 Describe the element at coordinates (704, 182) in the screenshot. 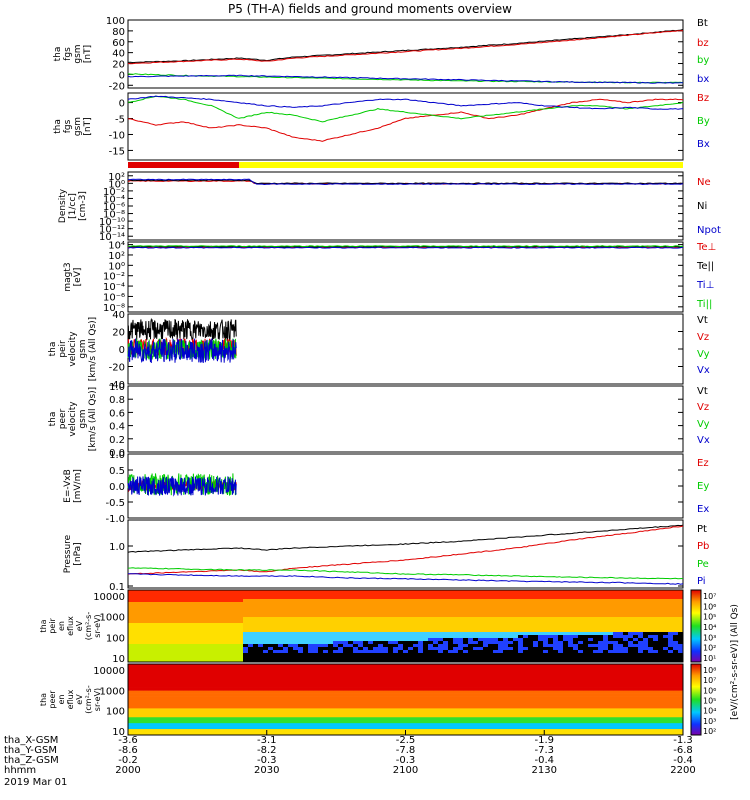

I see `legend-Ne: Ne` at that location.